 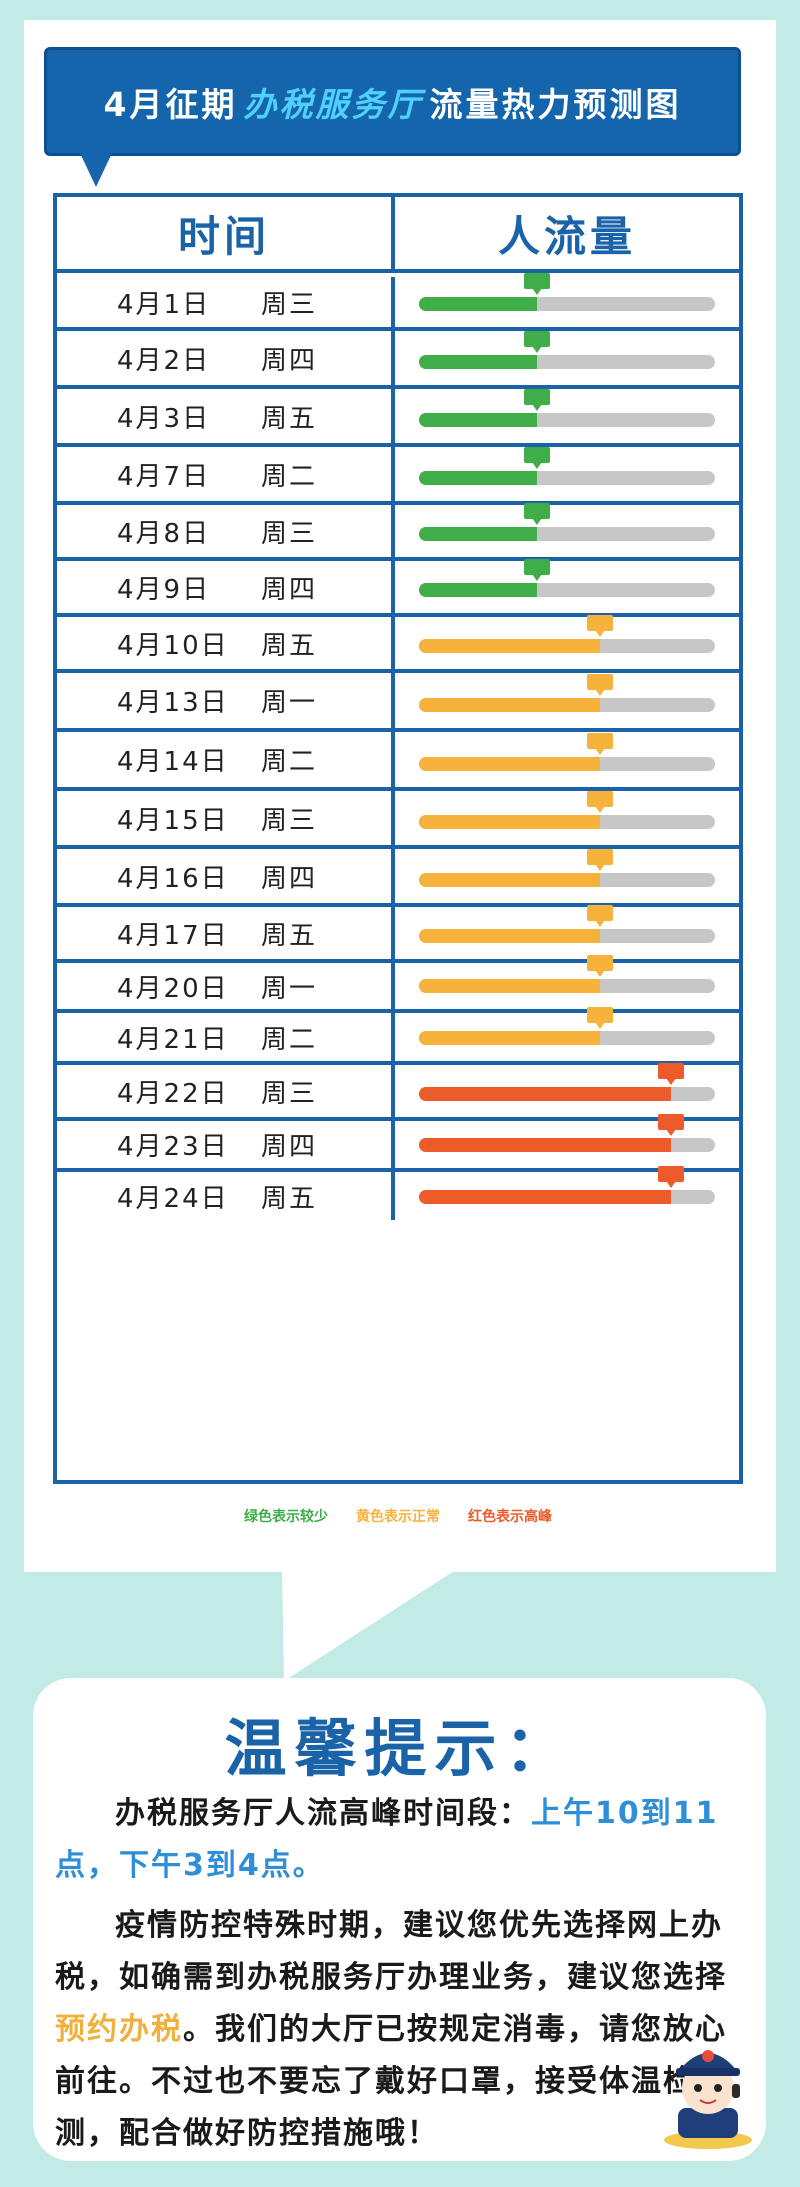 What do you see at coordinates (286, 1517) in the screenshot?
I see `legend-item-low: 绿色表示较少` at bounding box center [286, 1517].